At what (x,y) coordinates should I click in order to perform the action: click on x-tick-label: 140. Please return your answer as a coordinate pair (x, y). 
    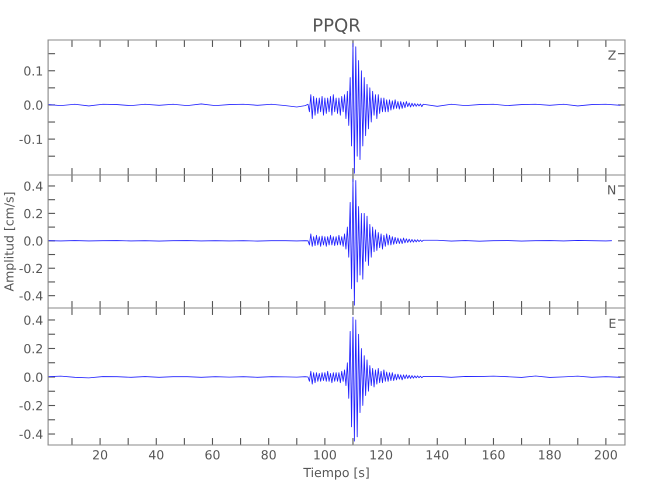
    Looking at the image, I should click on (437, 455).